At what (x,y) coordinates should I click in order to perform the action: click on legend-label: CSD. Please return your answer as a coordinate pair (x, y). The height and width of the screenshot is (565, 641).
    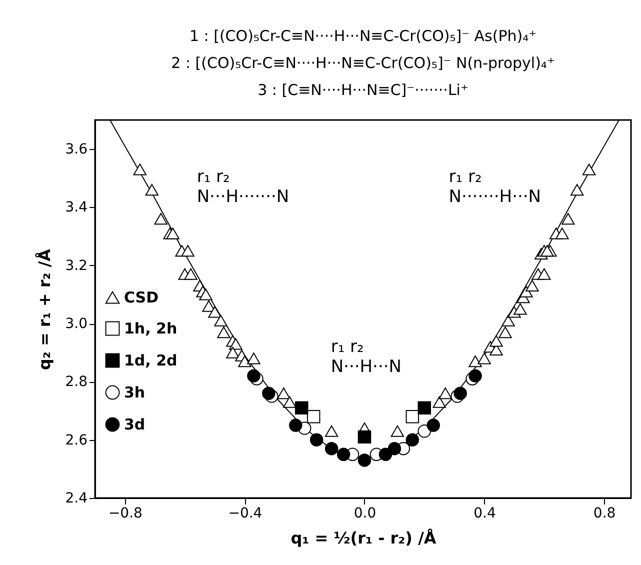
    Looking at the image, I should click on (141, 297).